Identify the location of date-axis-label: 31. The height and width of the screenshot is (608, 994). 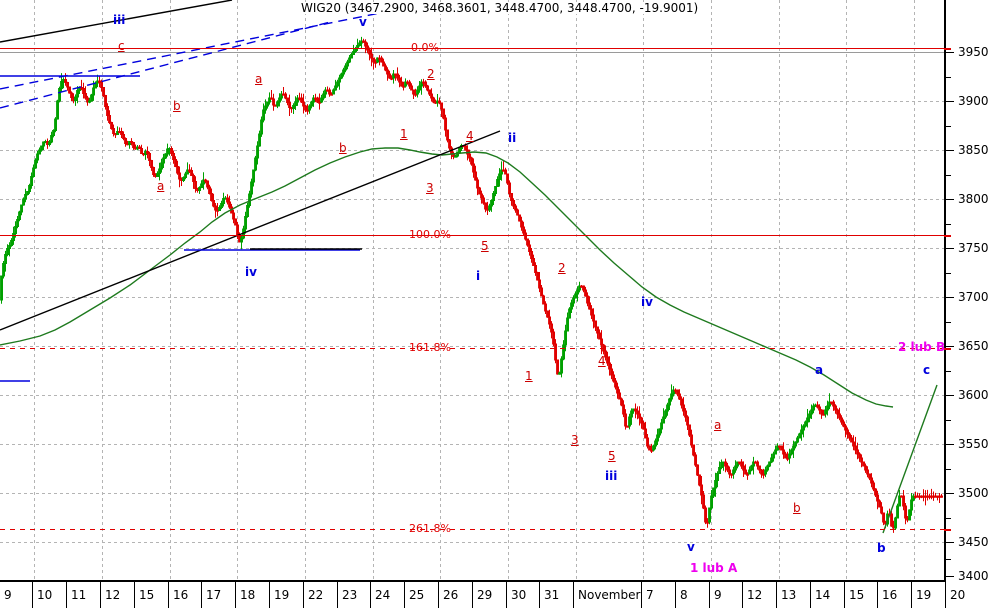
(552, 595).